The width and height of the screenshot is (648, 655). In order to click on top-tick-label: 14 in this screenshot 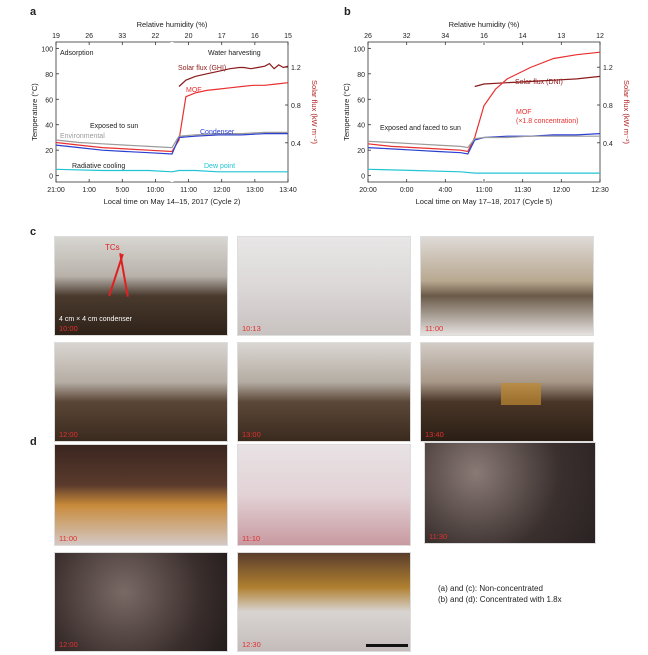, I will do `click(523, 36)`.